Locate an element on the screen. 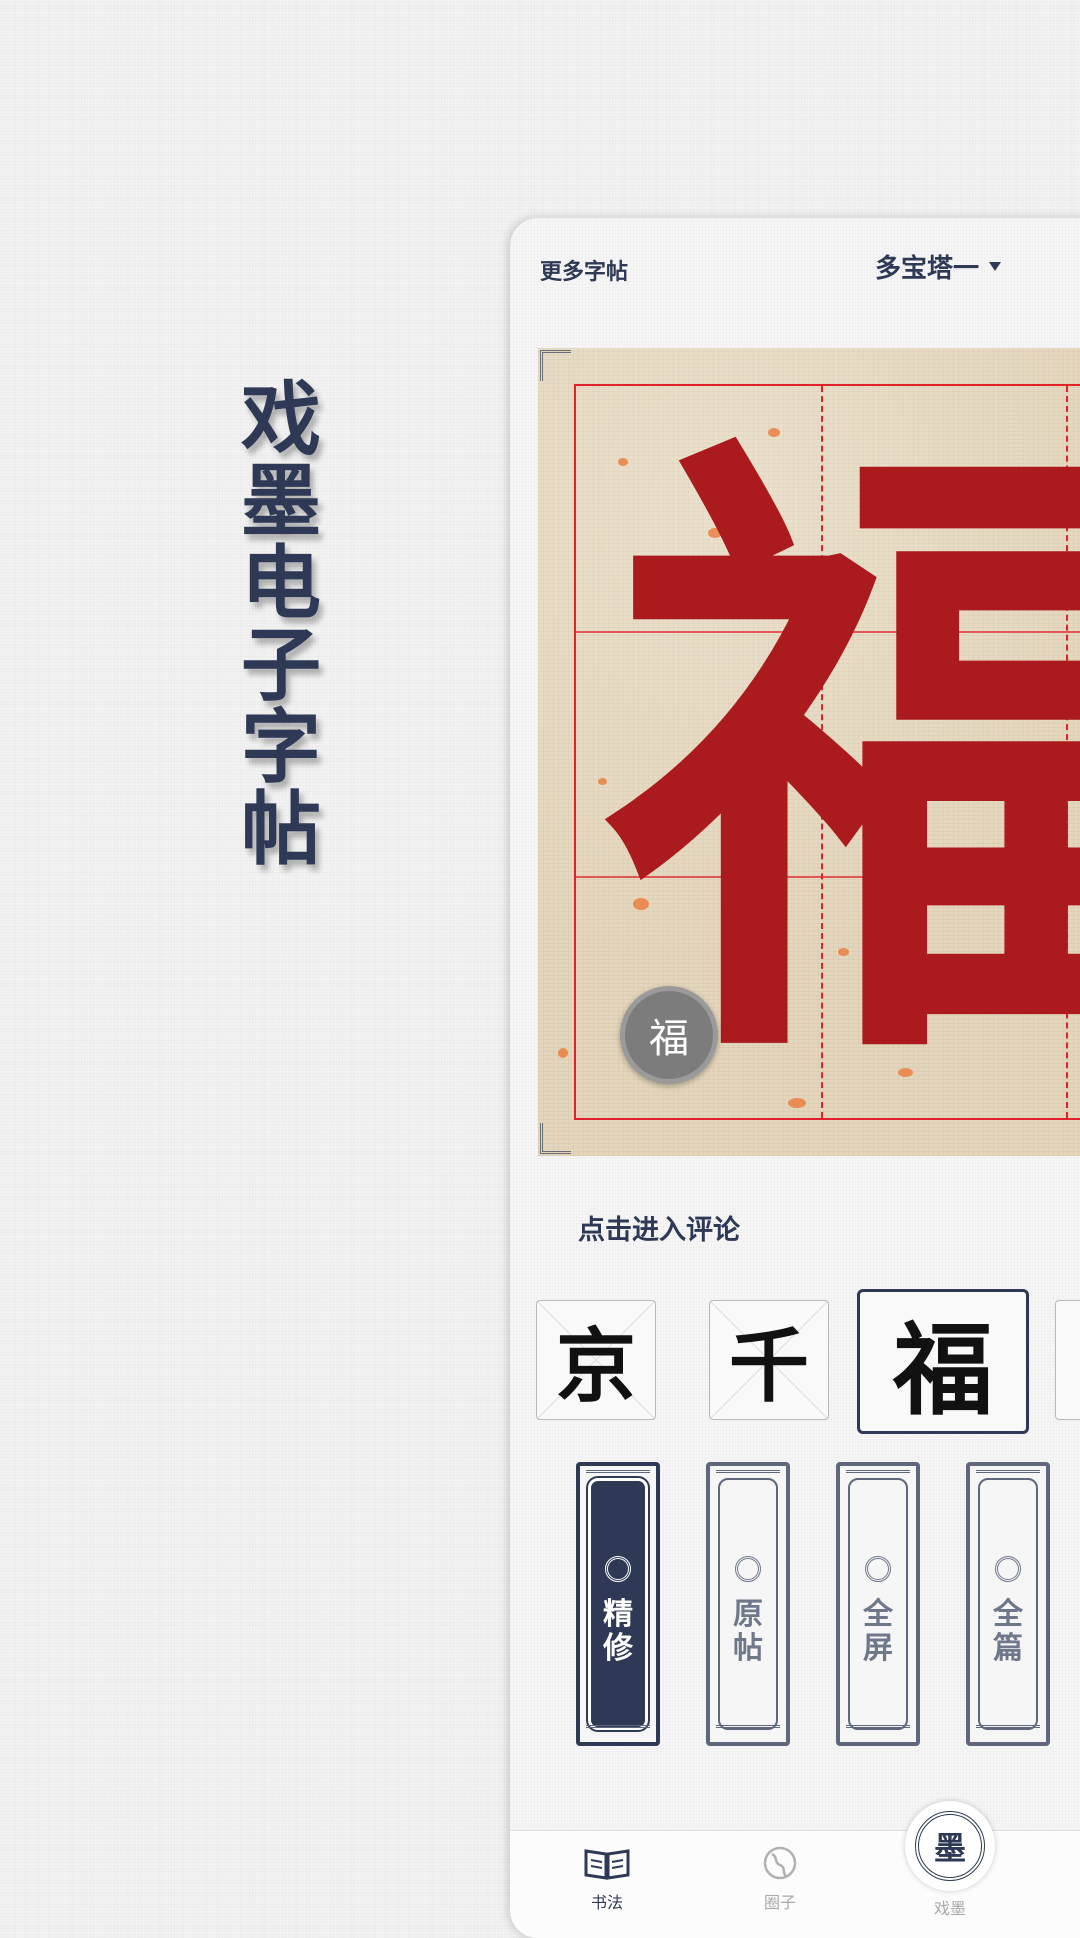 This screenshot has width=1080, height=1938. mode-label: 精修 is located at coordinates (618, 1631).